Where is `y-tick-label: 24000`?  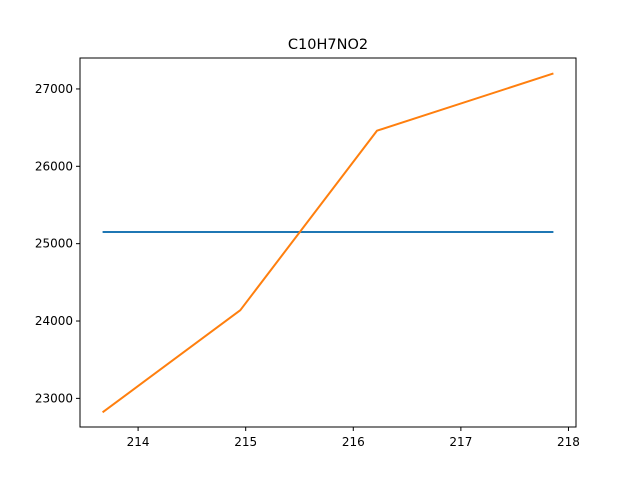
y-tick-label: 24000 is located at coordinates (54, 321).